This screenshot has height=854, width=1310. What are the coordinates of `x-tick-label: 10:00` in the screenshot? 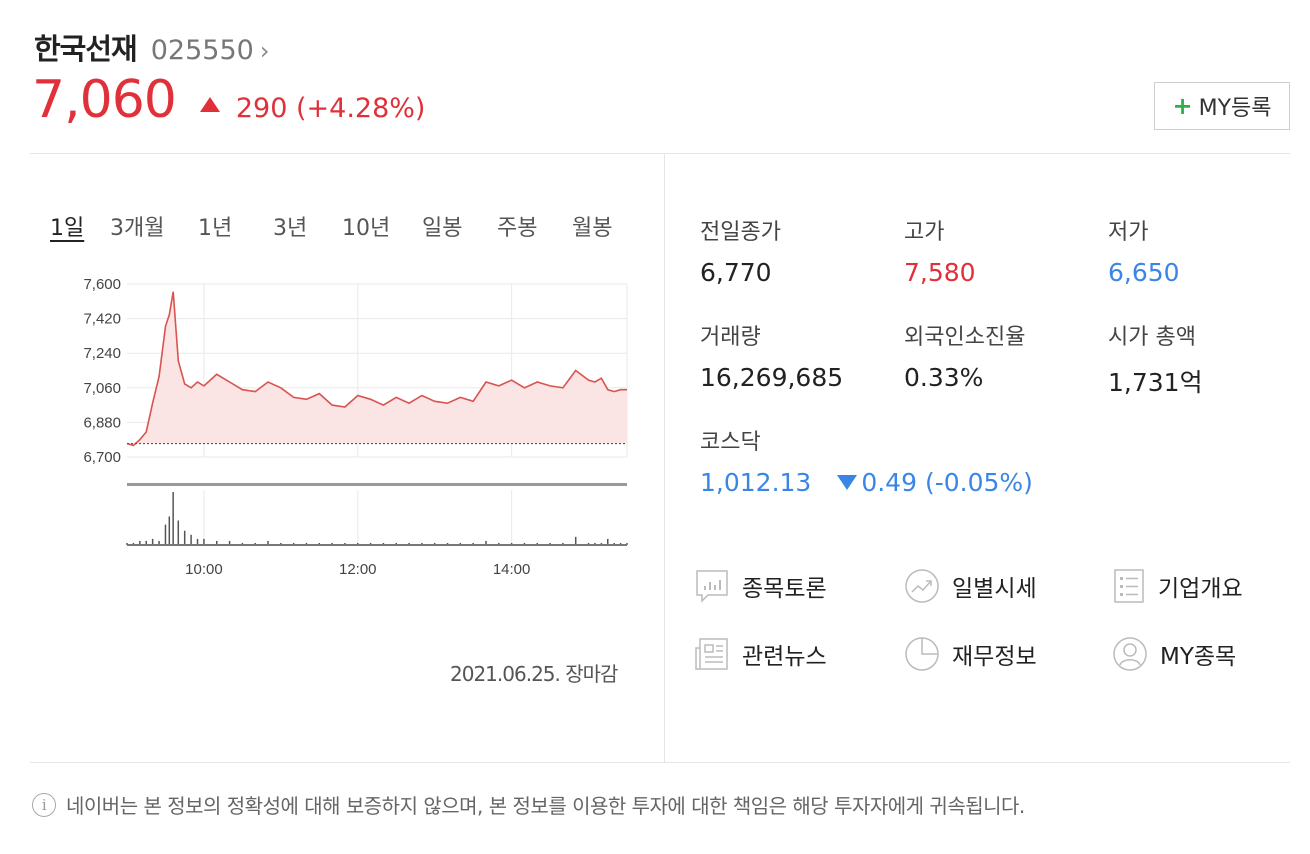 It's located at (204, 569).